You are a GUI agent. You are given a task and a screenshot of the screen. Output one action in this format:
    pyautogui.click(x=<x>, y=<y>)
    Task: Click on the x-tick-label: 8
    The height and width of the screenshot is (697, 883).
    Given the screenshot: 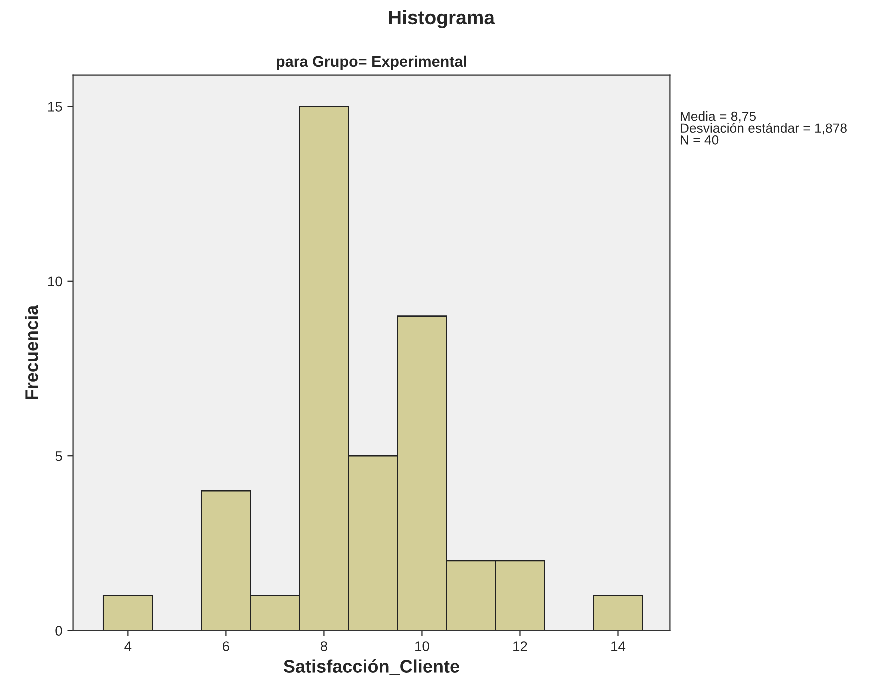 What is the action you would take?
    pyautogui.click(x=324, y=647)
    